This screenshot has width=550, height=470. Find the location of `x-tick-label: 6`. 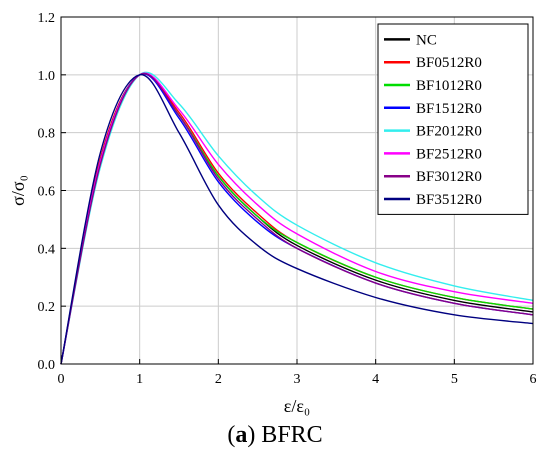

x-tick-label: 6 is located at coordinates (533, 379).